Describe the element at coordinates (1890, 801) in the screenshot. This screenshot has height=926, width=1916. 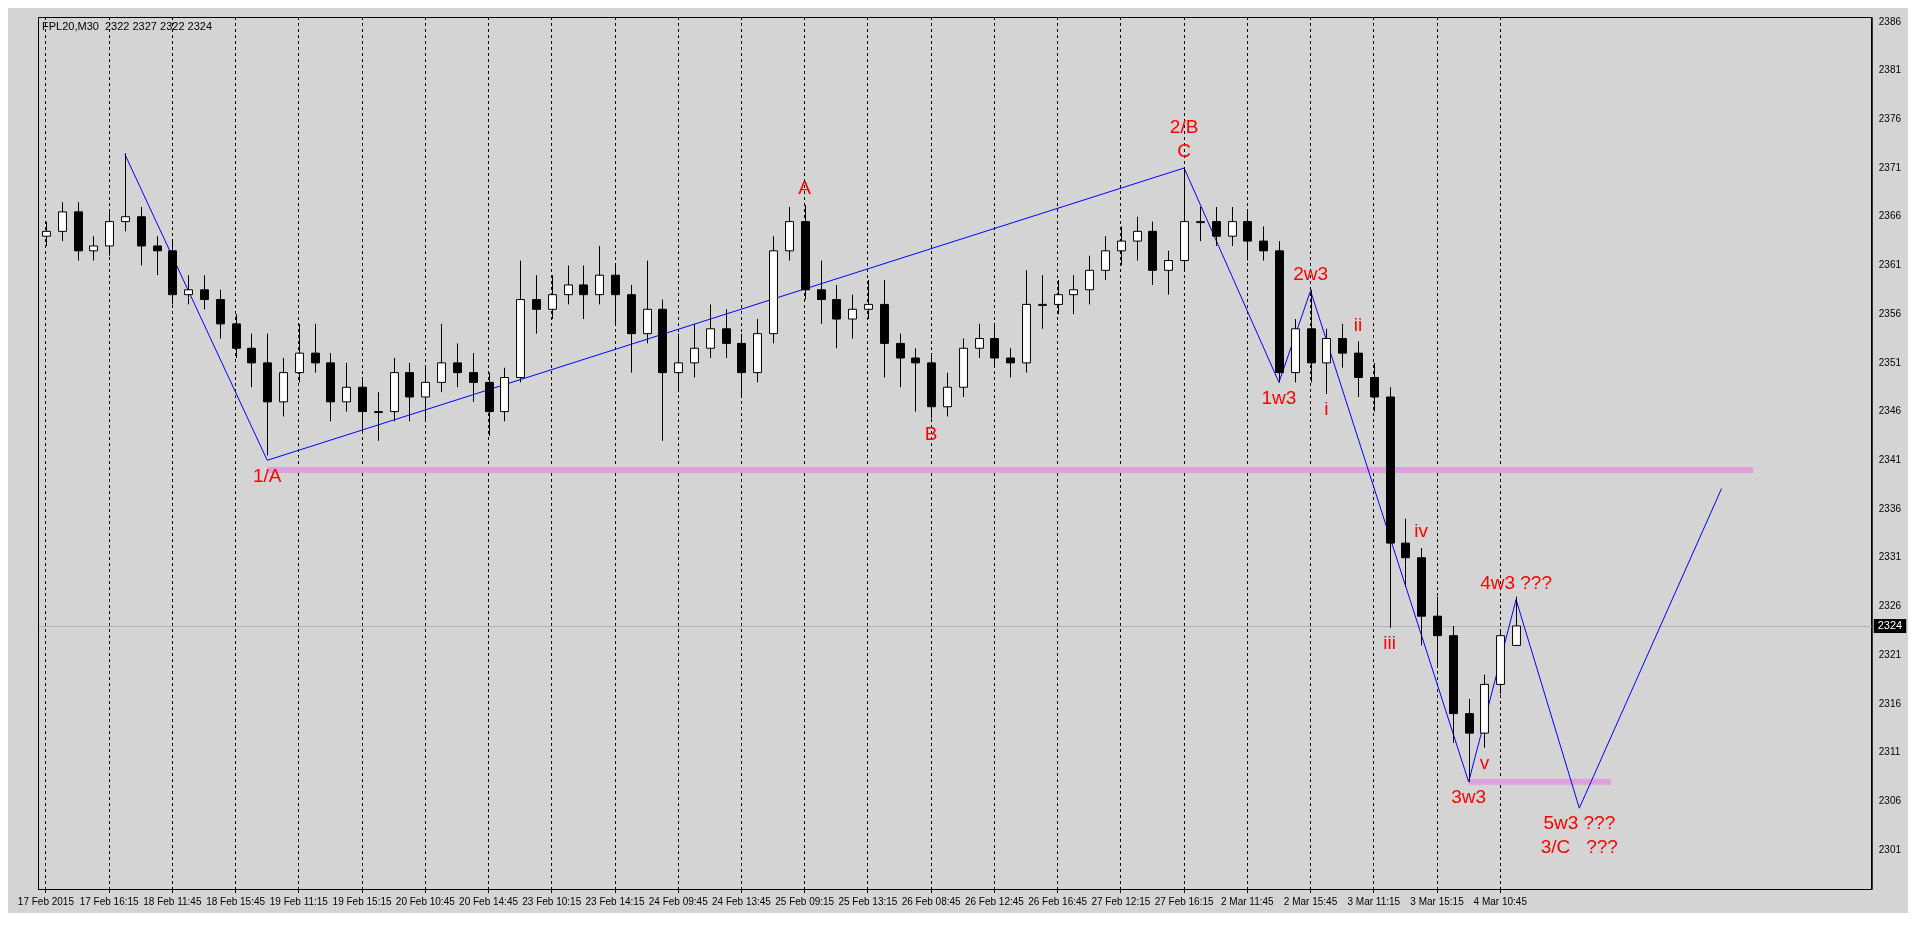
I see `y-tick-label: 2306` at that location.